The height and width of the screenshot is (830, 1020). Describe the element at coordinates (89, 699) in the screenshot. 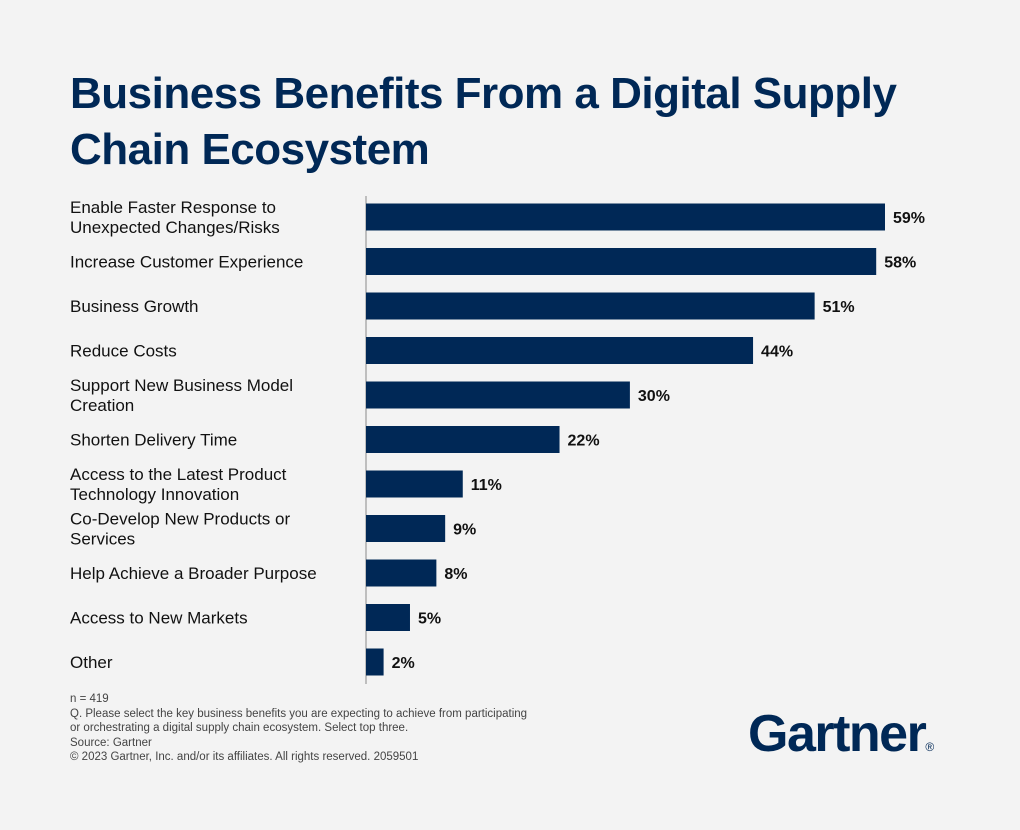

I see `sample-size: n = 419` at that location.